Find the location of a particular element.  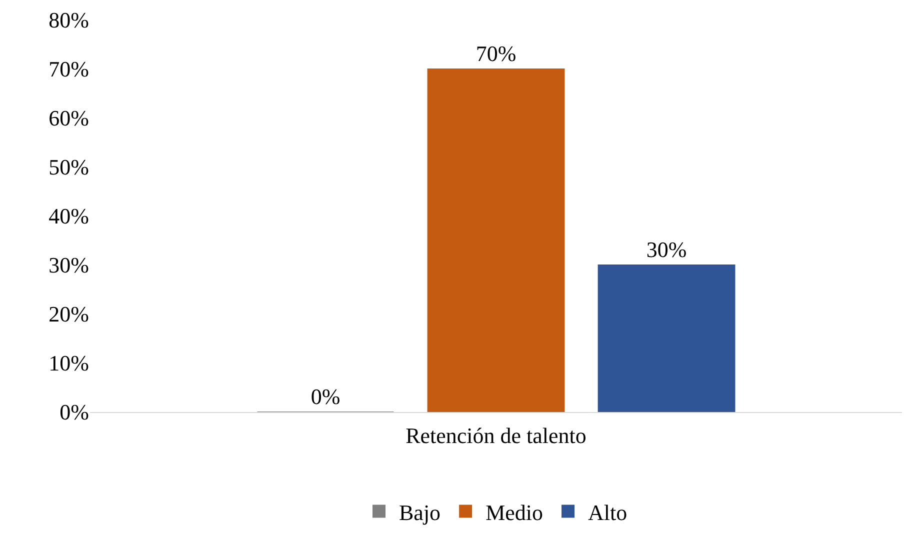

y-tick-label: 40% is located at coordinates (68, 216).